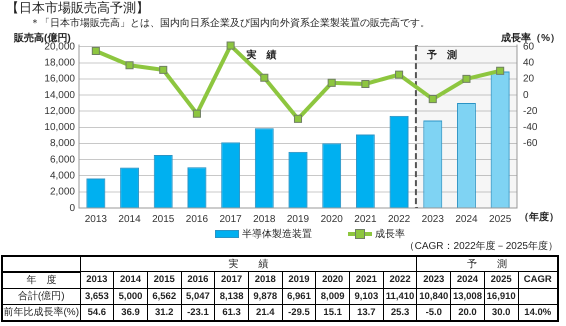  I want to click on category-label: 2024, so click(467, 280).